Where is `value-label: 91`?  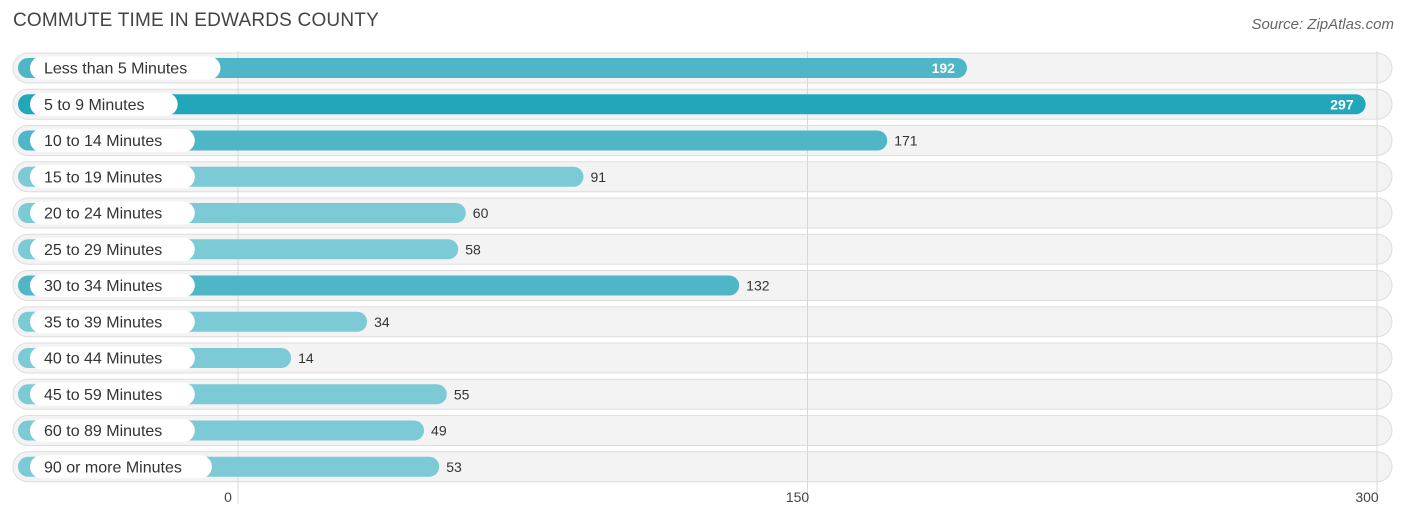
value-label: 91 is located at coordinates (598, 177).